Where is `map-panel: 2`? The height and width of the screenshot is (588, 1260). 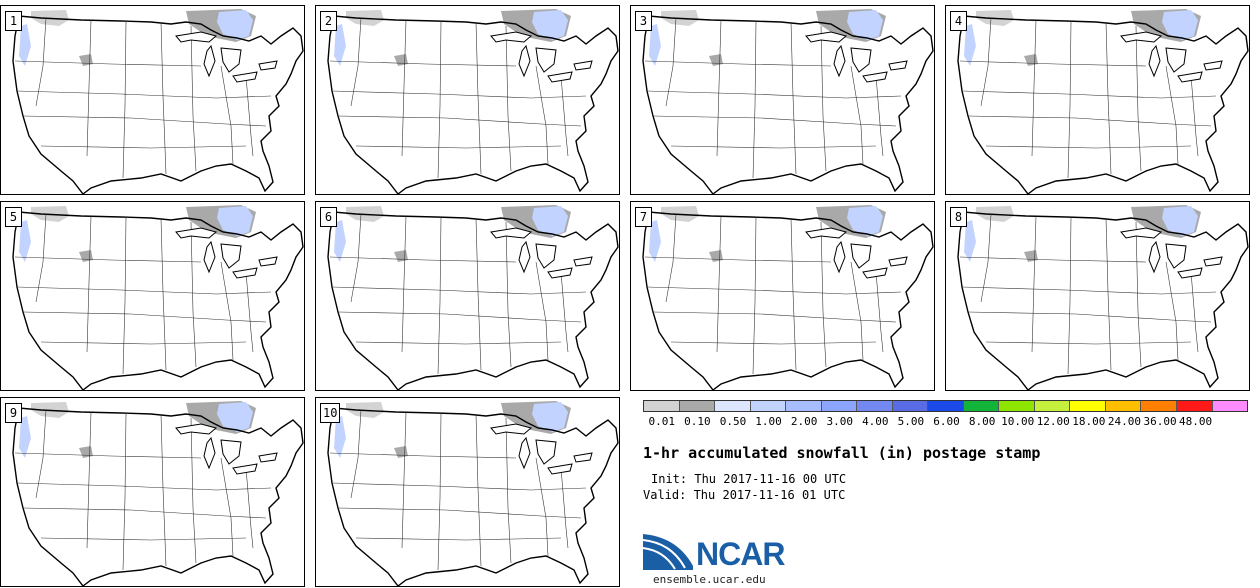
map-panel: 2 is located at coordinates (467, 100).